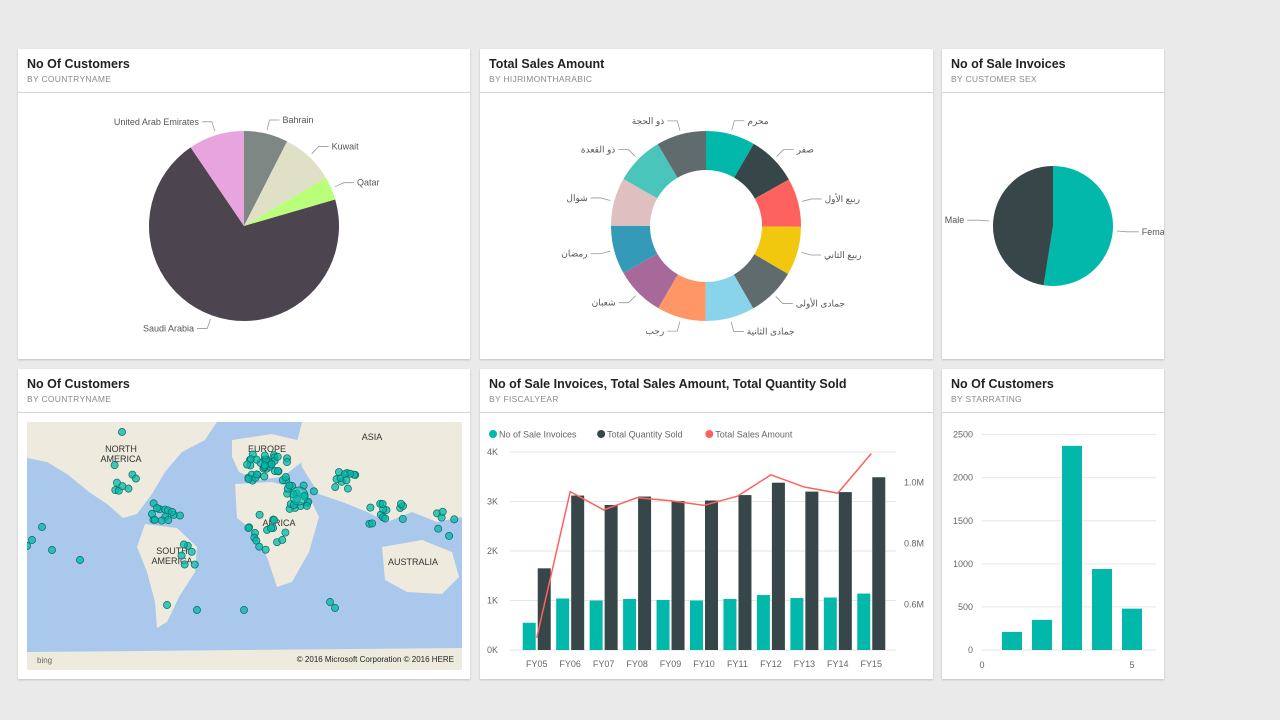 Image resolution: width=1280 pixels, height=720 pixels. What do you see at coordinates (1131, 665) in the screenshot?
I see `x-tick-label: 5` at bounding box center [1131, 665].